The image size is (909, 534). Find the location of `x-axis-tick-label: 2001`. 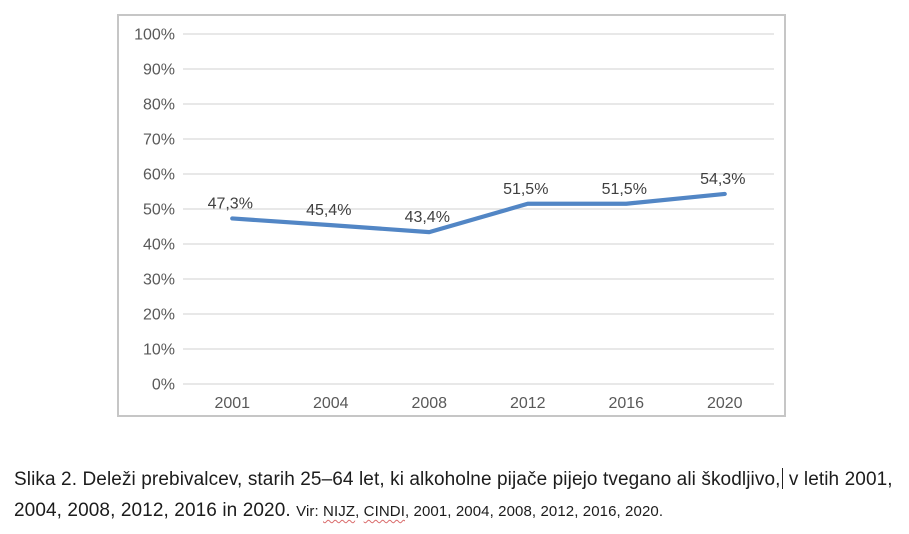

x-axis-tick-label: 2001 is located at coordinates (232, 403).